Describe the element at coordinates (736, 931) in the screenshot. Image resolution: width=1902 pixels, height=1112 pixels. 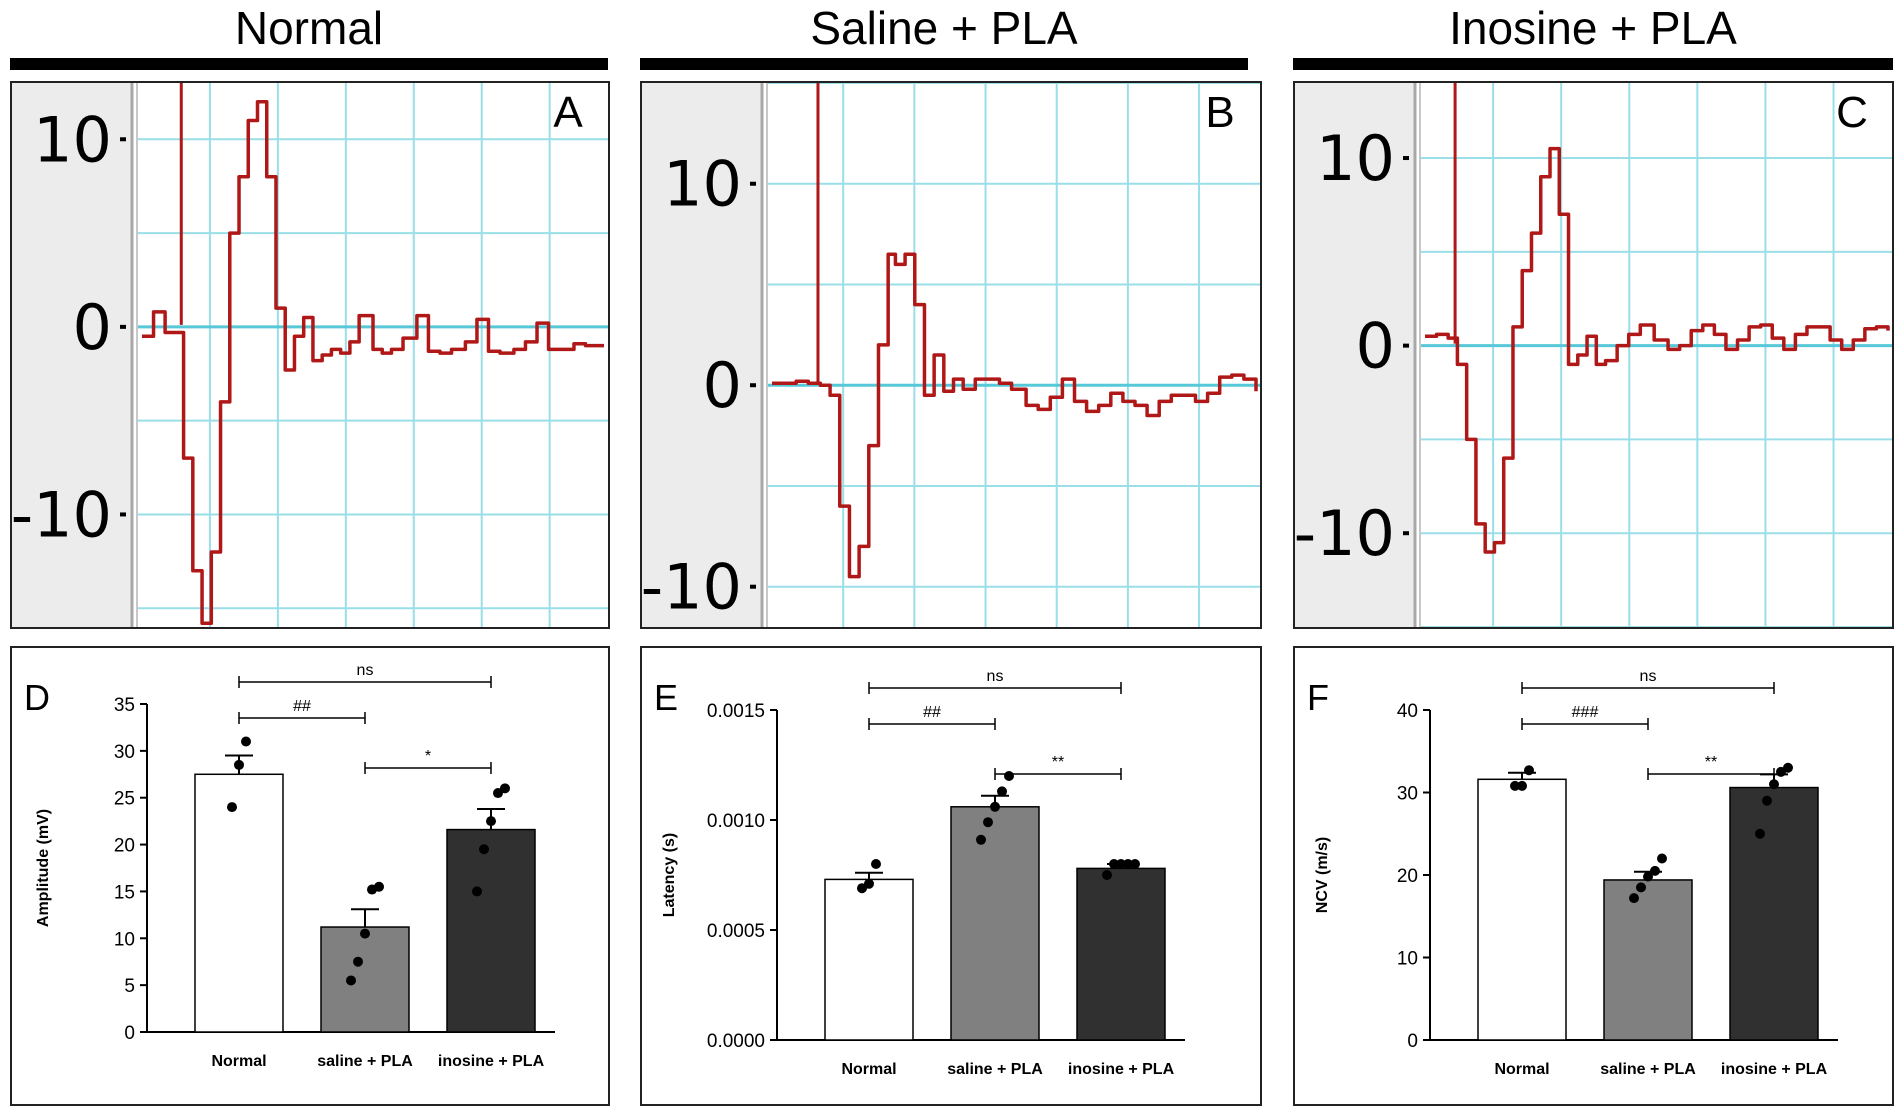
I see `y-tick-label: 0.0005` at that location.